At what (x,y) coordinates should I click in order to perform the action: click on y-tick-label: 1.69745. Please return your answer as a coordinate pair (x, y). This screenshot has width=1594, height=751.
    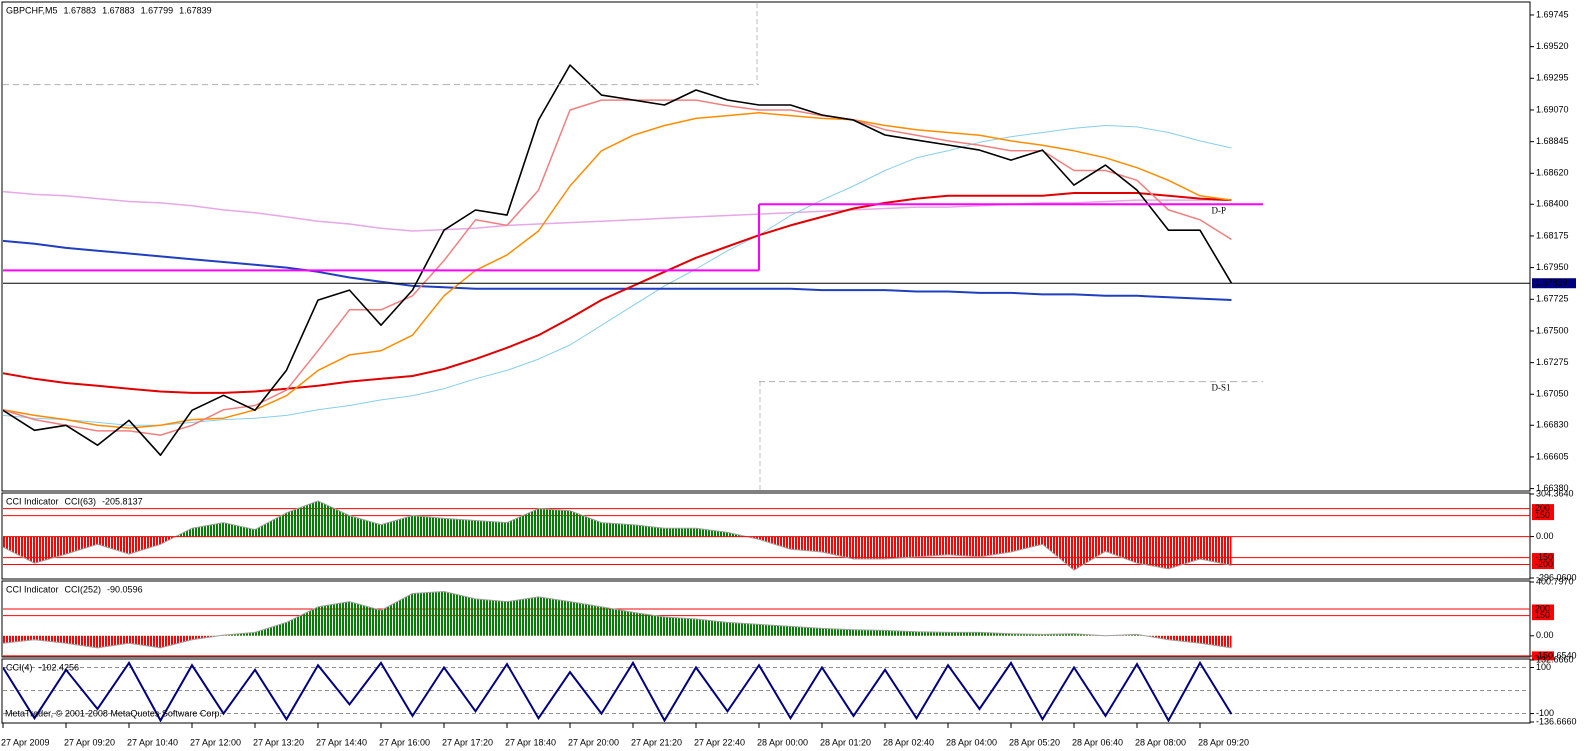
    Looking at the image, I should click on (1552, 14).